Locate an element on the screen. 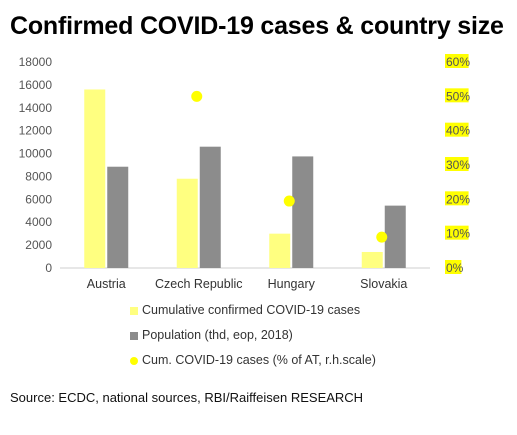 Image resolution: width=517 pixels, height=435 pixels. legend-swatch-cases is located at coordinates (134, 311).